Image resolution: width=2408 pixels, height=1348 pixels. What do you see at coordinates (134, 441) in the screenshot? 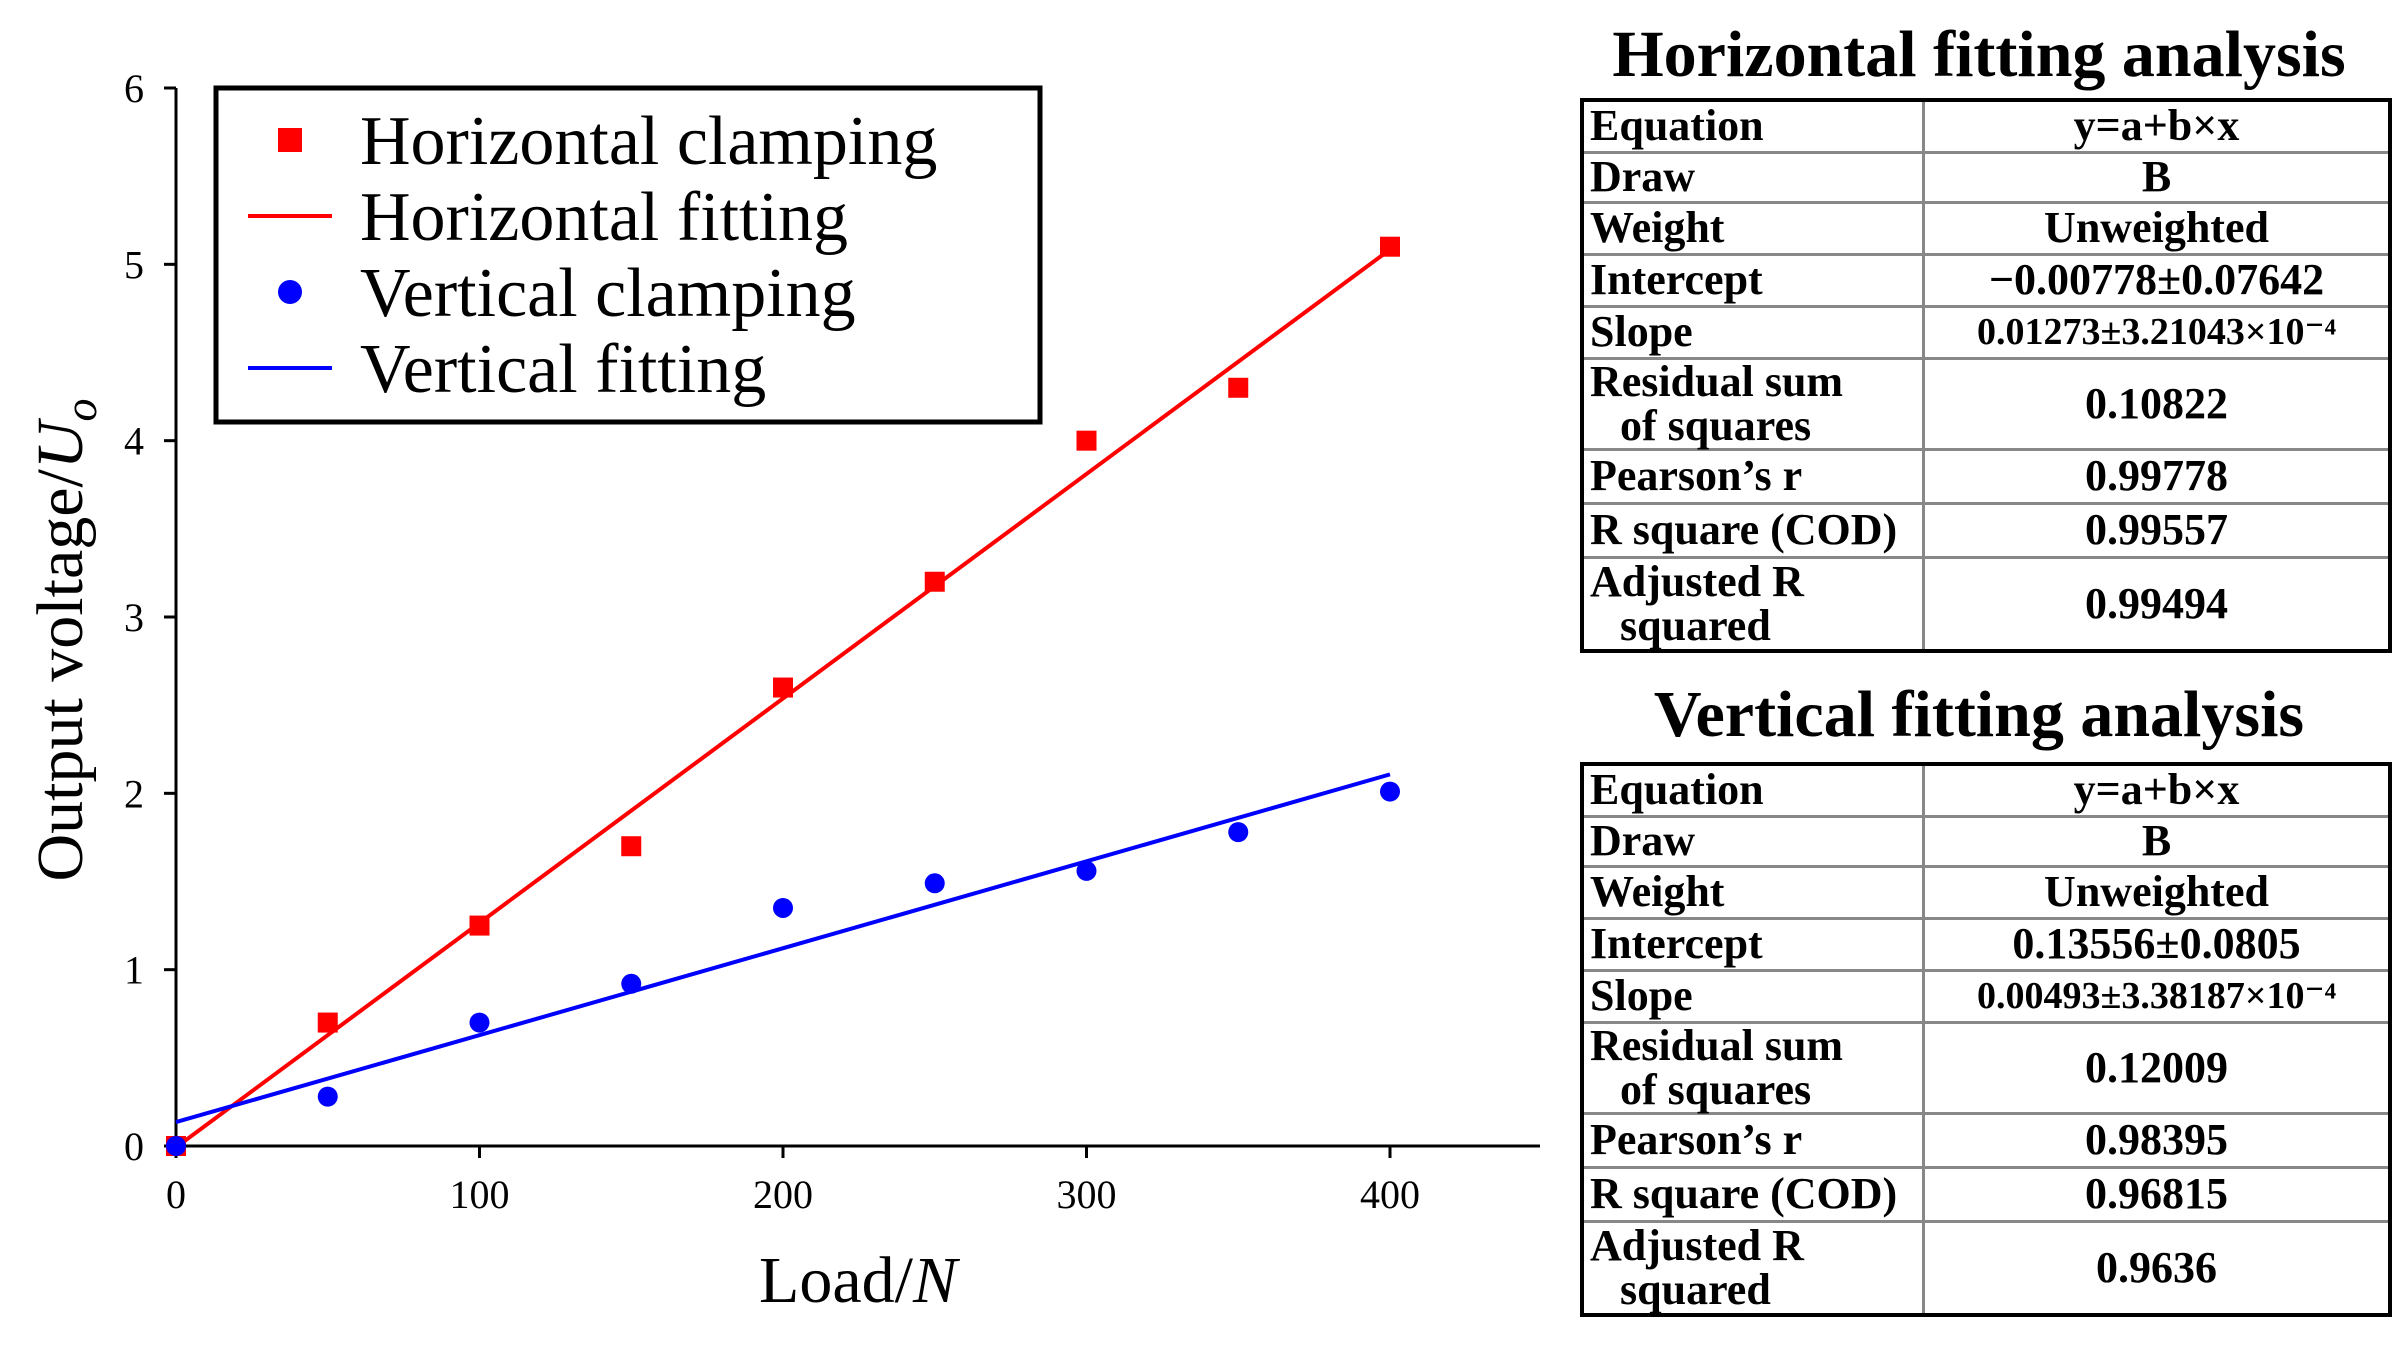
I see `y-tick-label: 4` at bounding box center [134, 441].